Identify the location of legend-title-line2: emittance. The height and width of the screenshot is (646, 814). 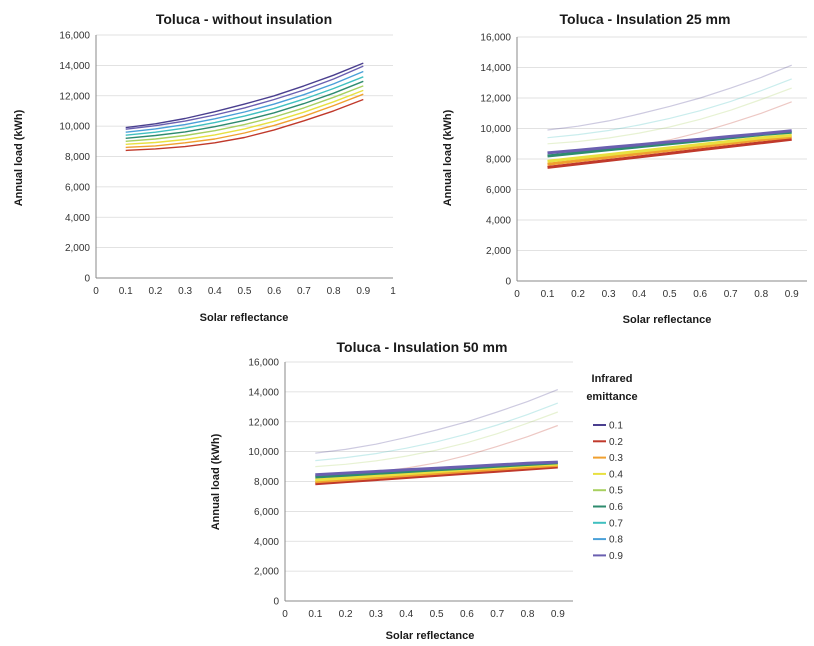
(611, 397).